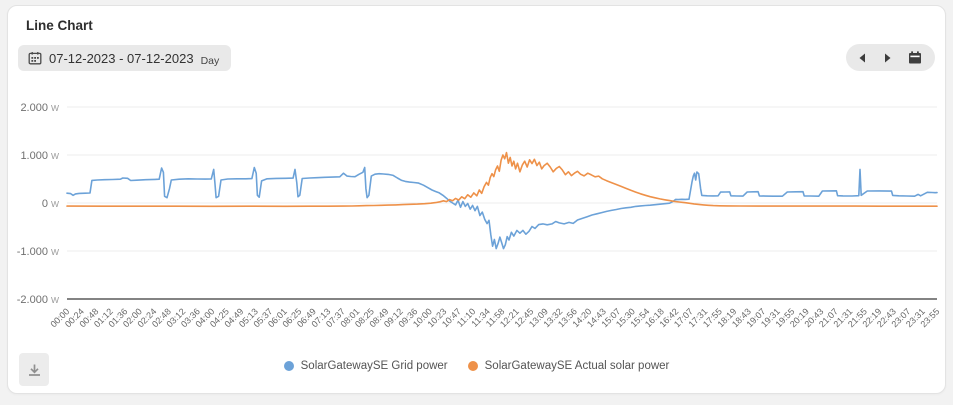 This screenshot has width=953, height=405. Describe the element at coordinates (374, 366) in the screenshot. I see `legend-label: SolarGatewaySE Grid power` at that location.